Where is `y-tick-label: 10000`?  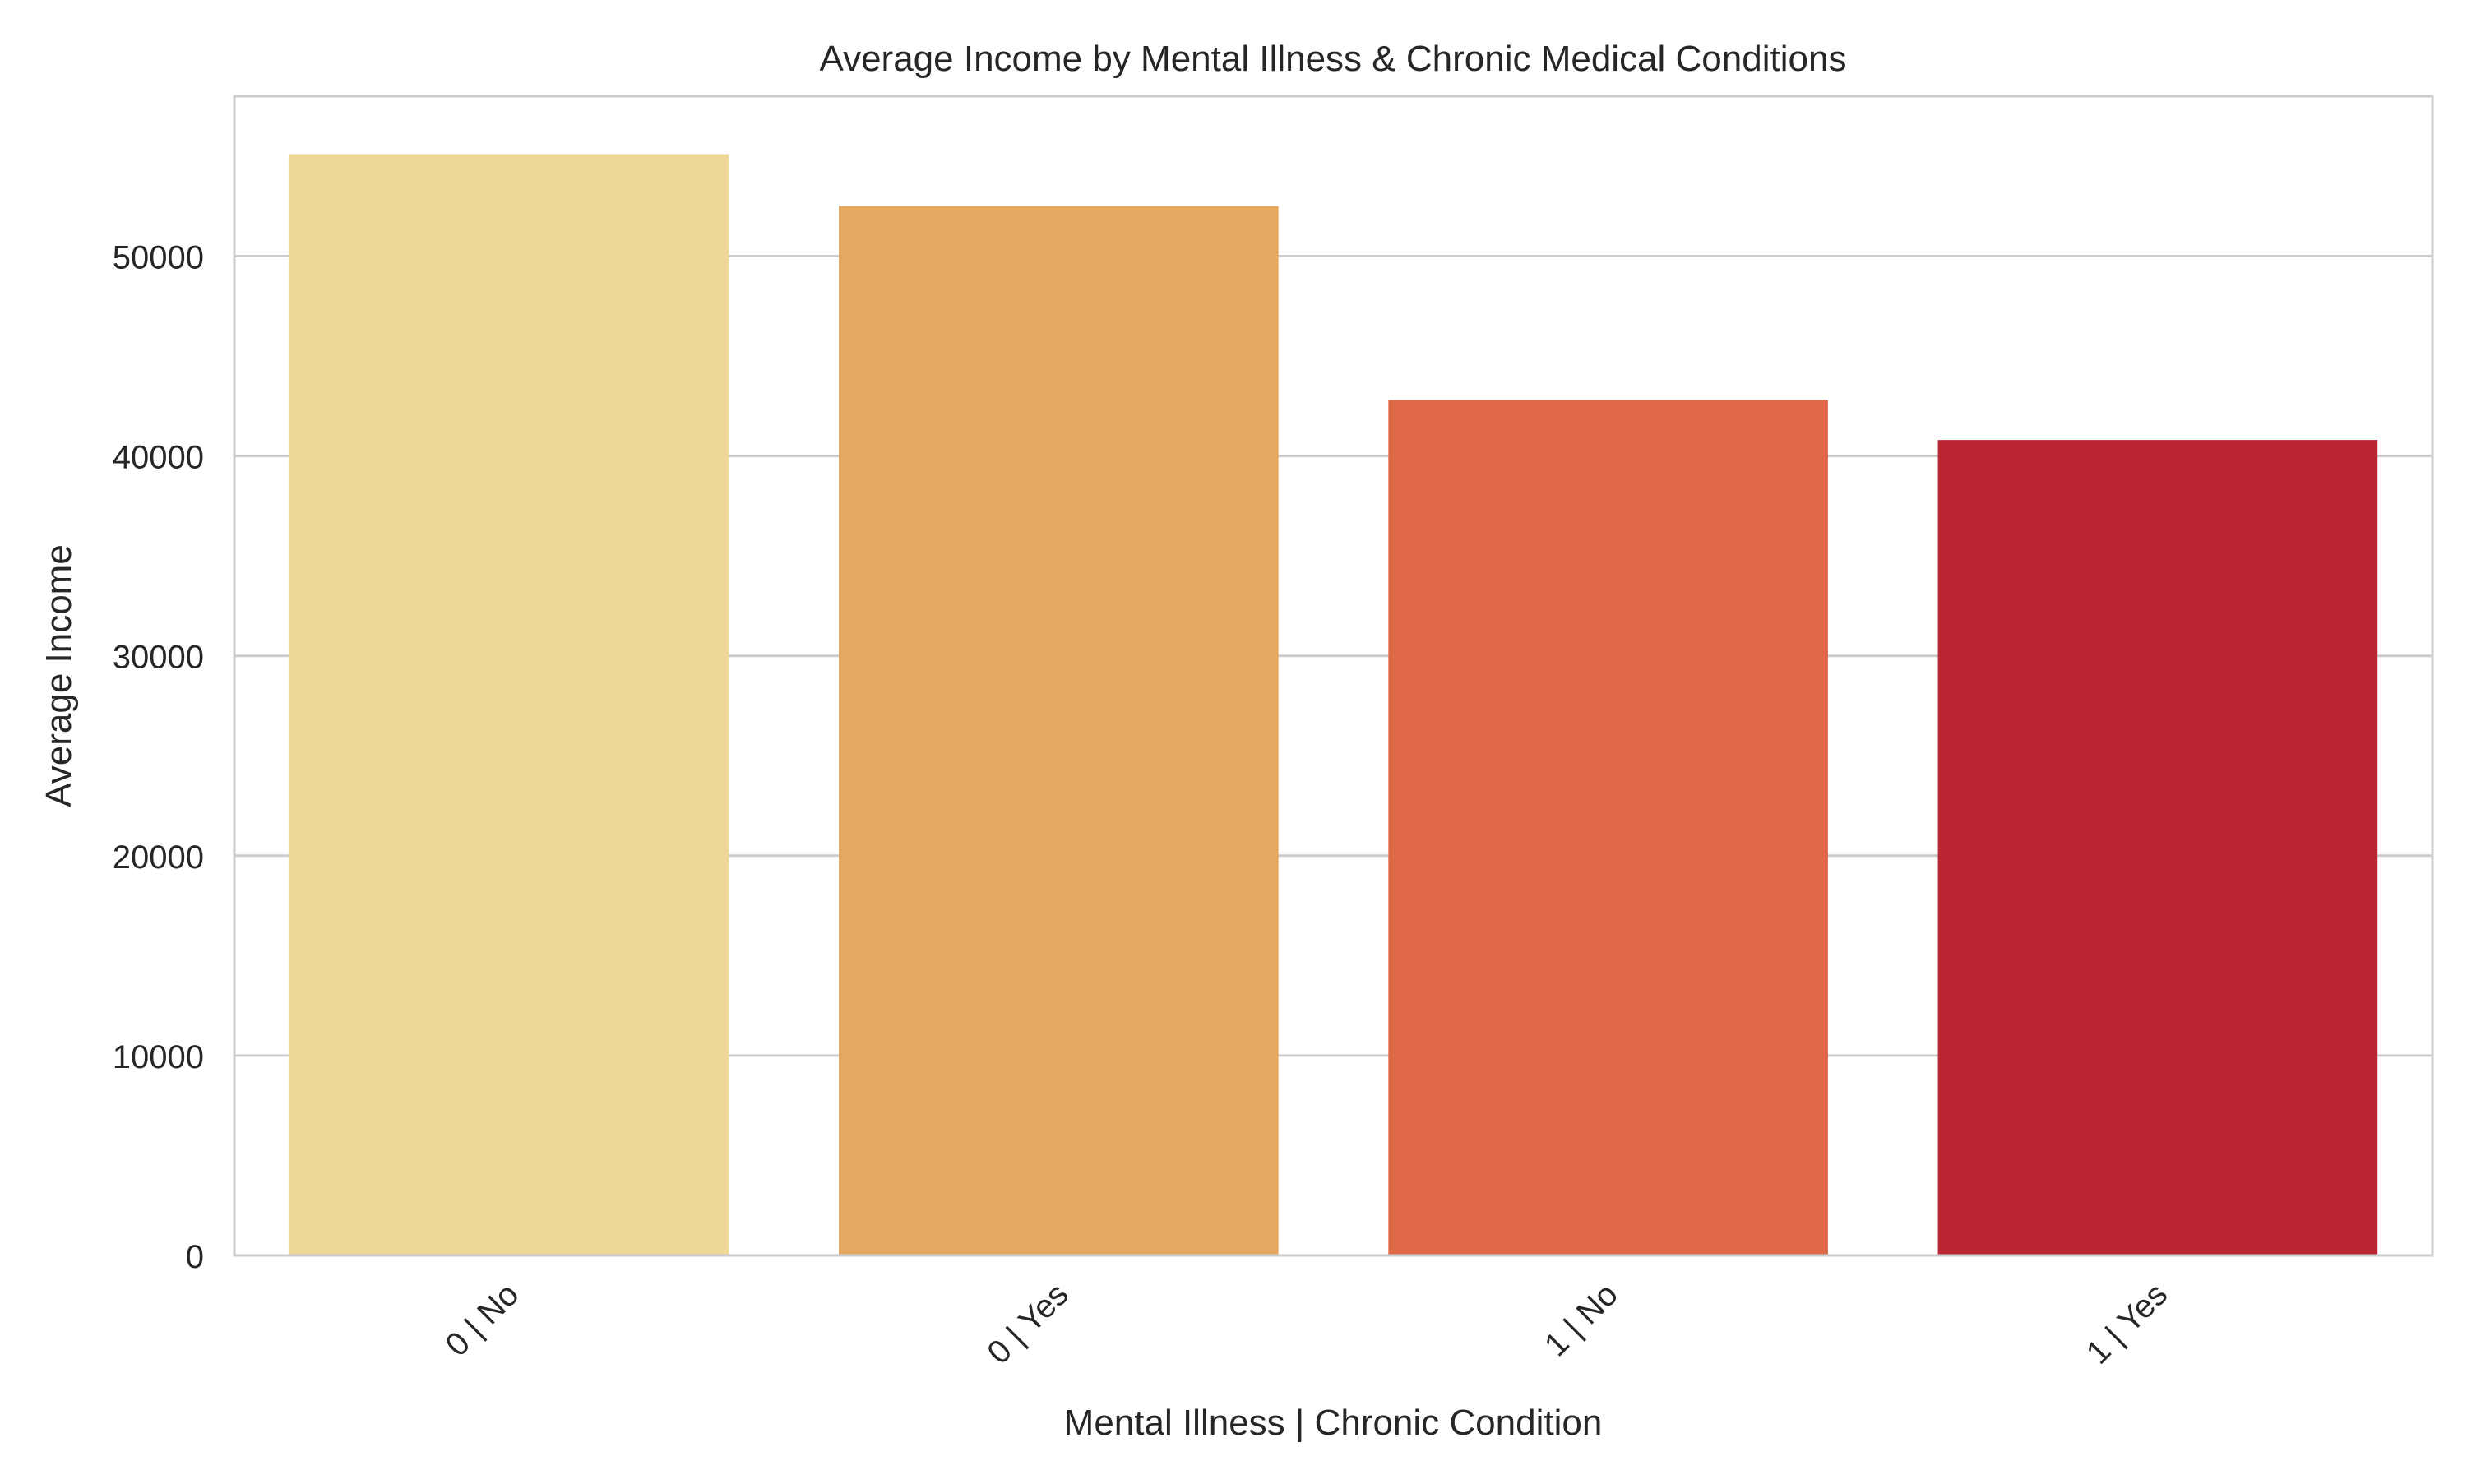 y-tick-label: 10000 is located at coordinates (159, 1057).